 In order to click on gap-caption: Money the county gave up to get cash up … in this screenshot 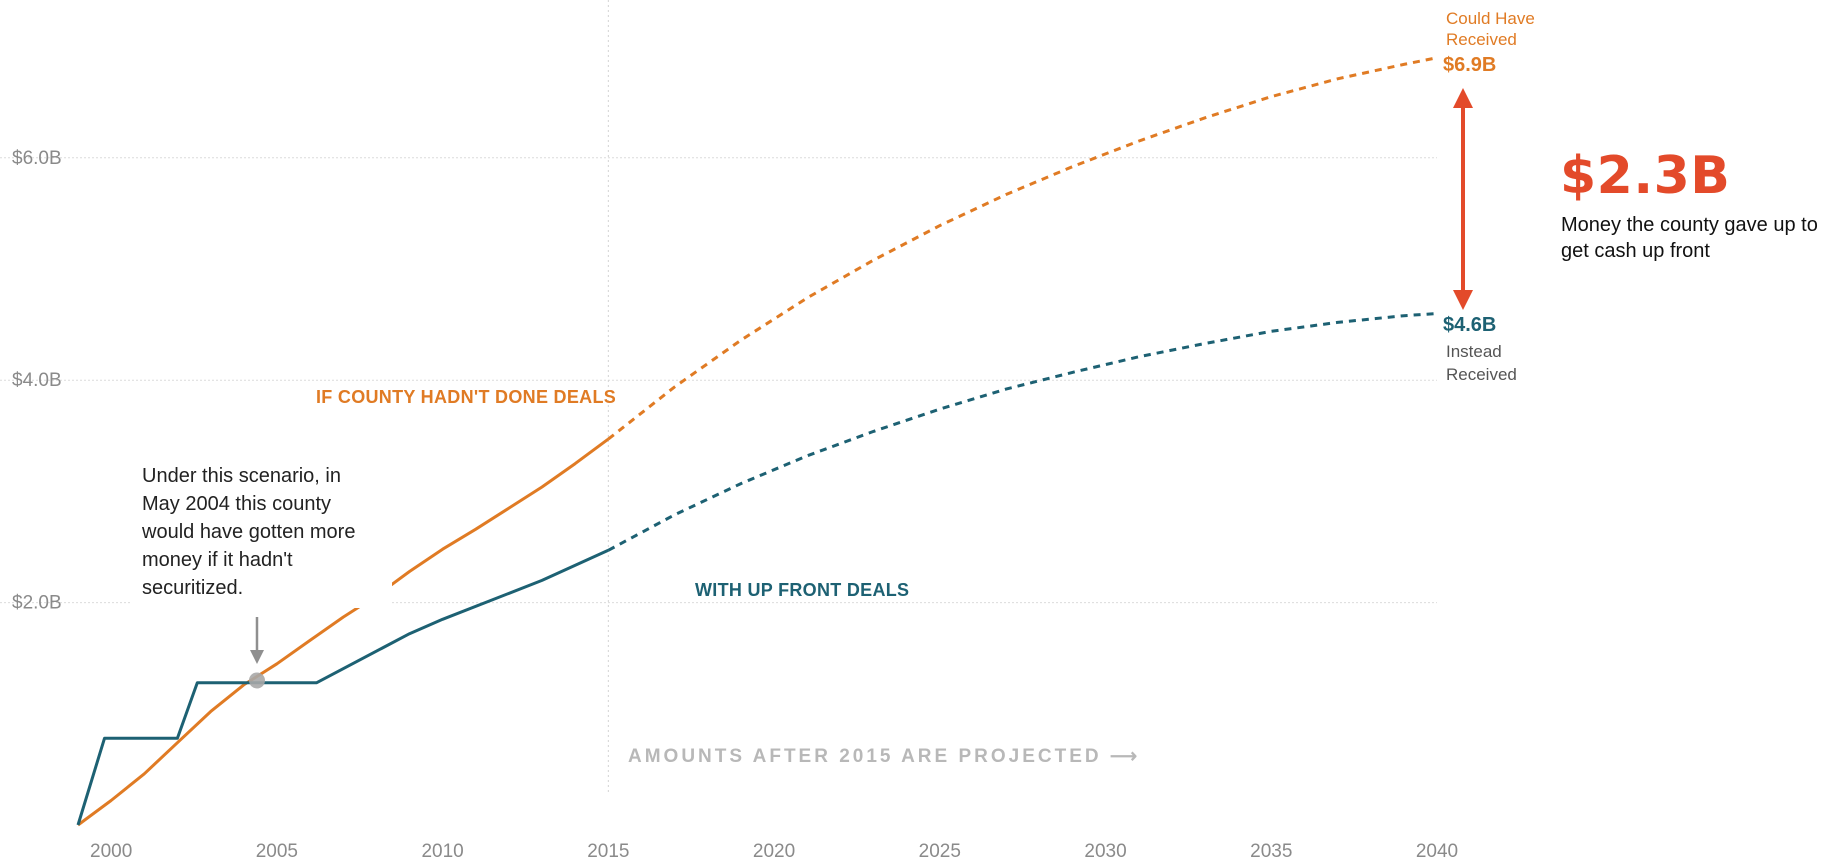, I will do `click(1689, 238)`.